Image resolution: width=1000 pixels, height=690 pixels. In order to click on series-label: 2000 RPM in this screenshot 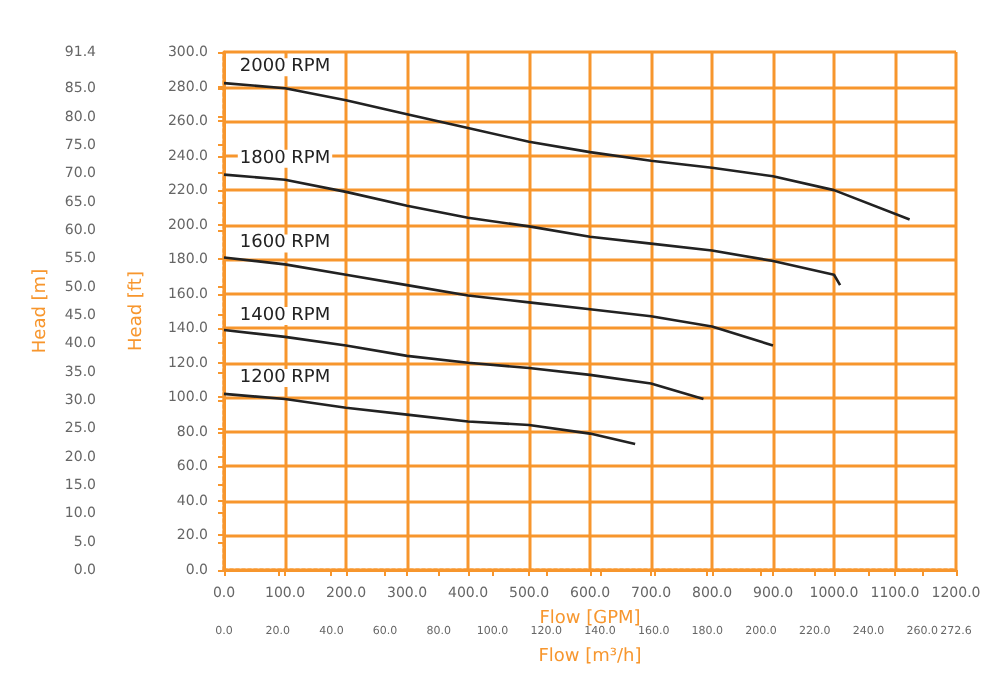, I will do `click(285, 67)`.